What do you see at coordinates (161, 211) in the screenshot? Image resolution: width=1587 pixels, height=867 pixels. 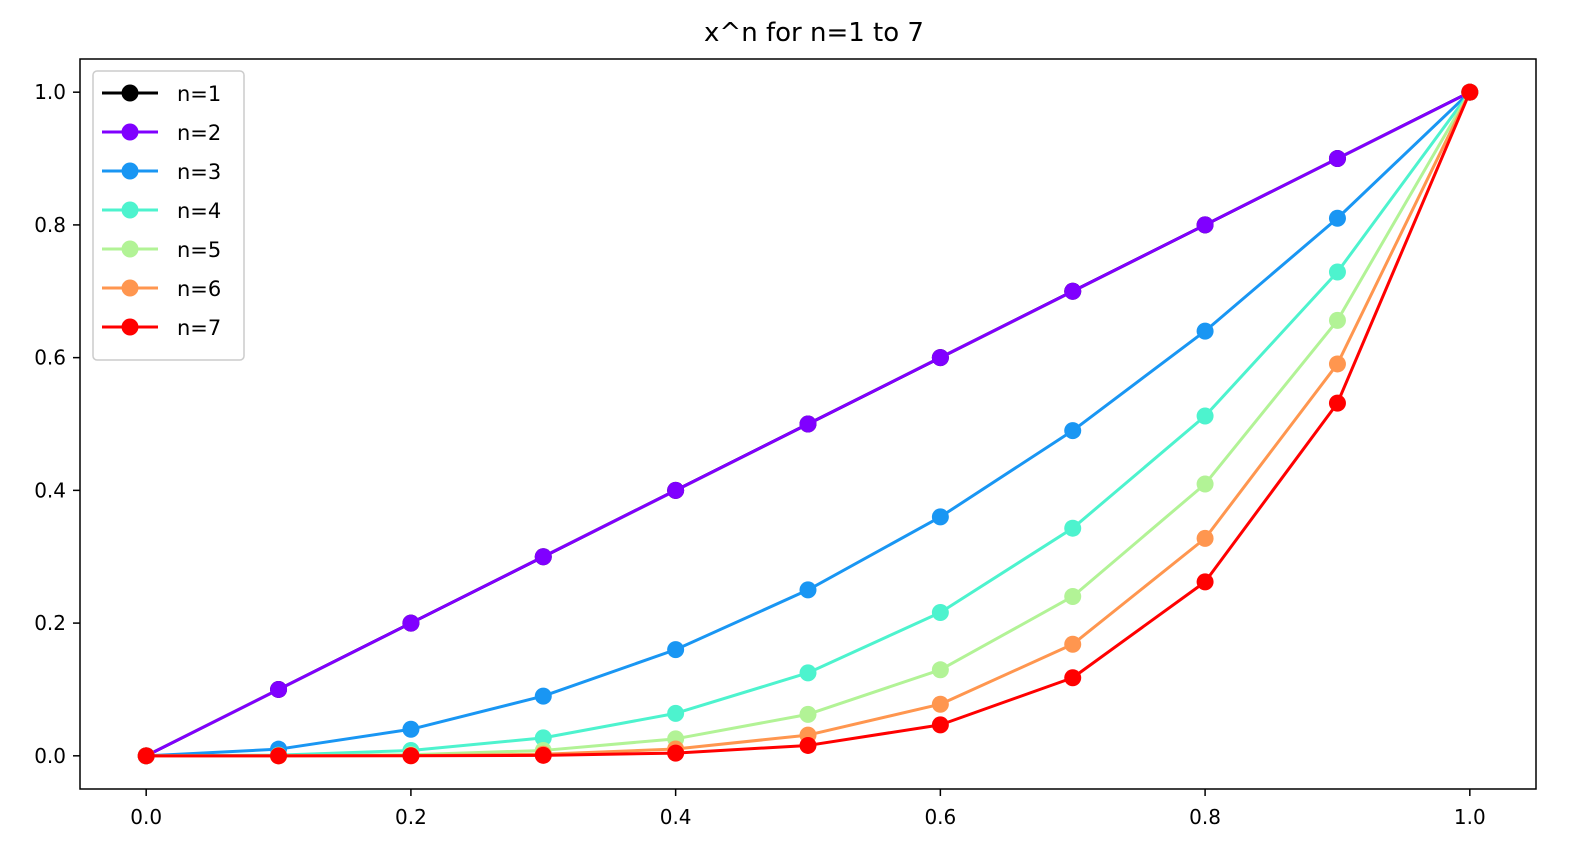 I see `legend-item: n=4` at bounding box center [161, 211].